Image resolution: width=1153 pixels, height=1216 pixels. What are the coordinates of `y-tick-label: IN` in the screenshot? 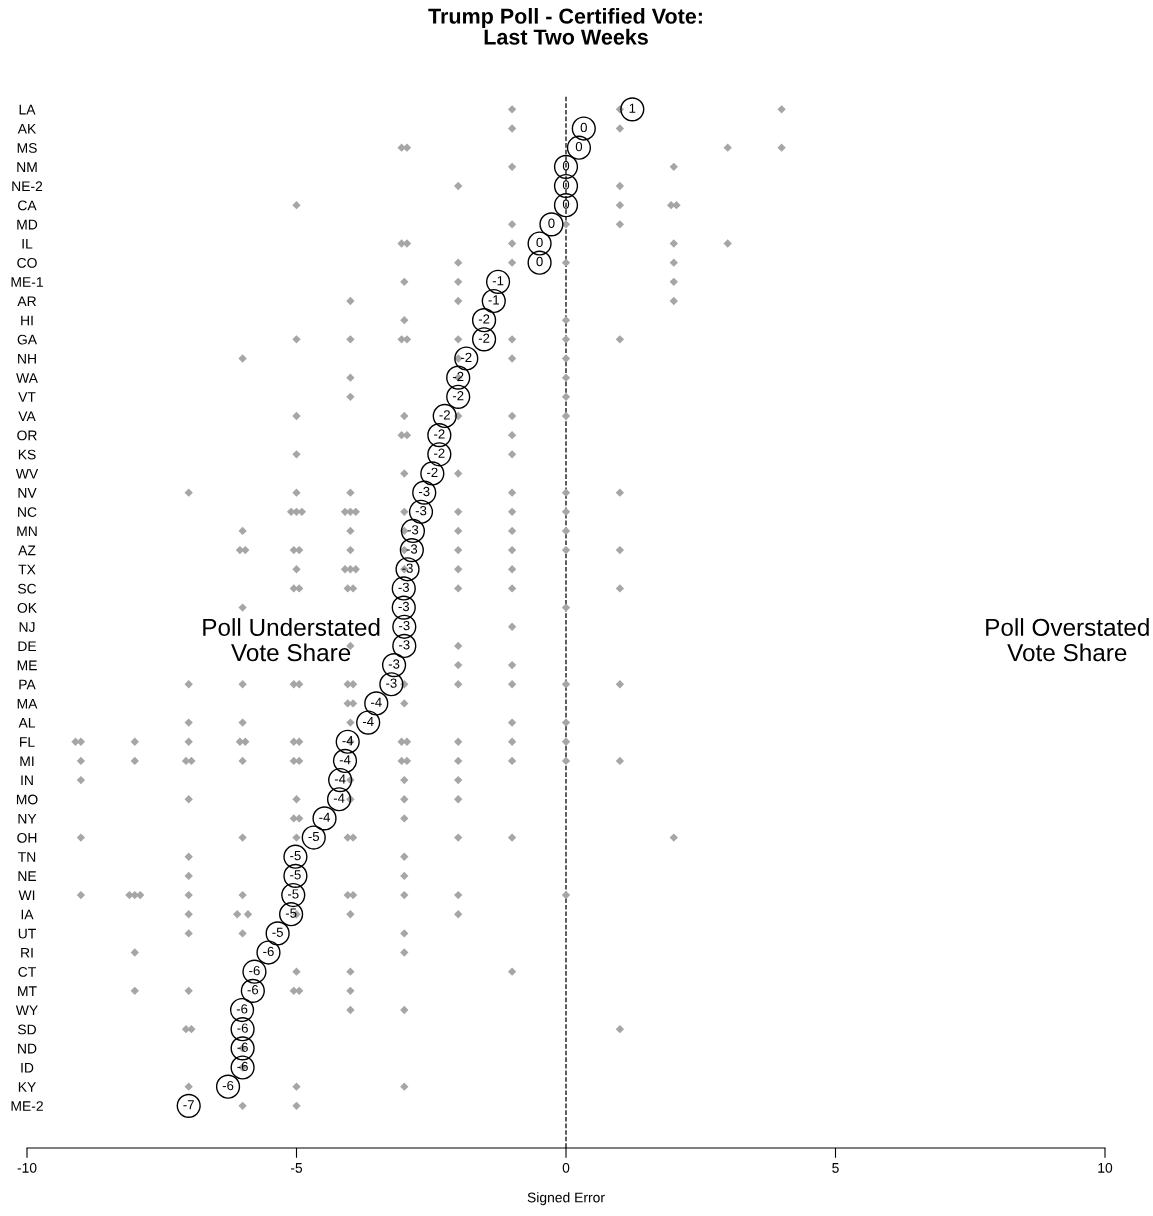 It's located at (27, 780).